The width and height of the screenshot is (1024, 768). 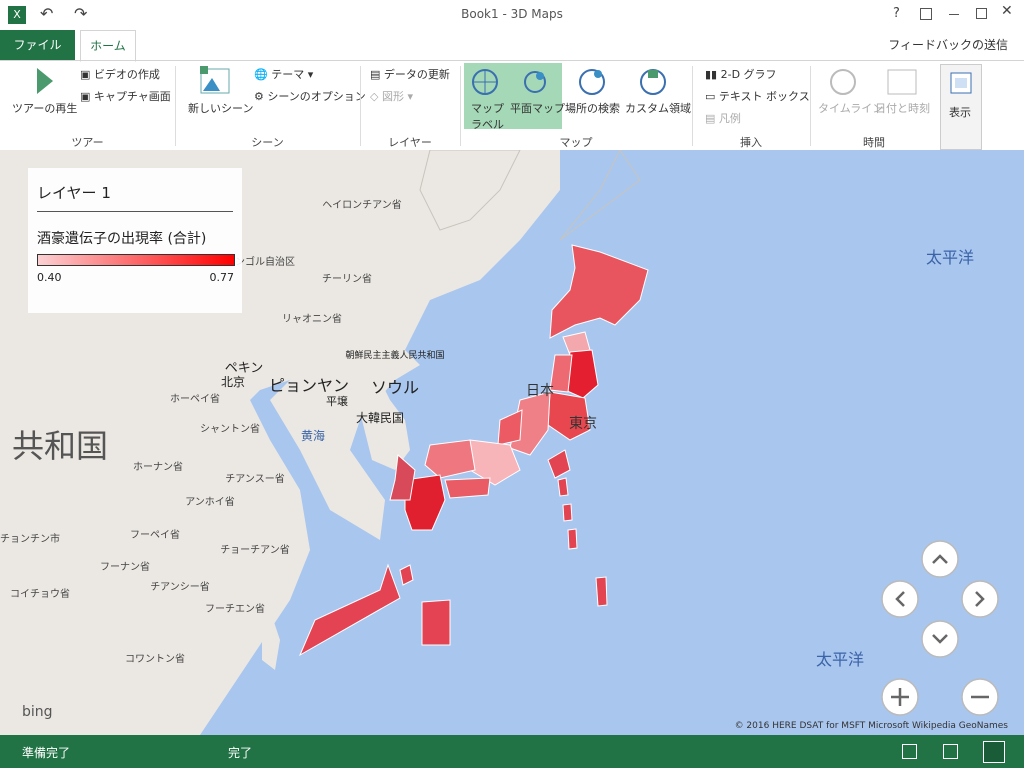 What do you see at coordinates (288, 74) in the screenshot?
I see `button-text: テーマ` at bounding box center [288, 74].